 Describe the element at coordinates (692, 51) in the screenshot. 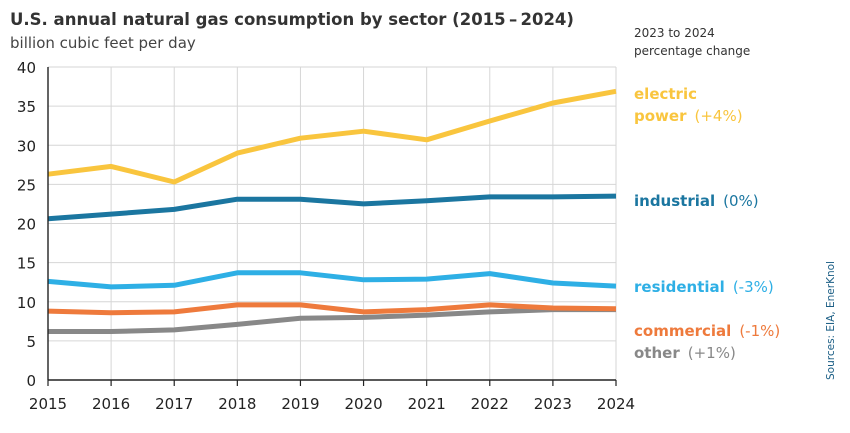

I see `legend-header-line-2: percentage change` at that location.